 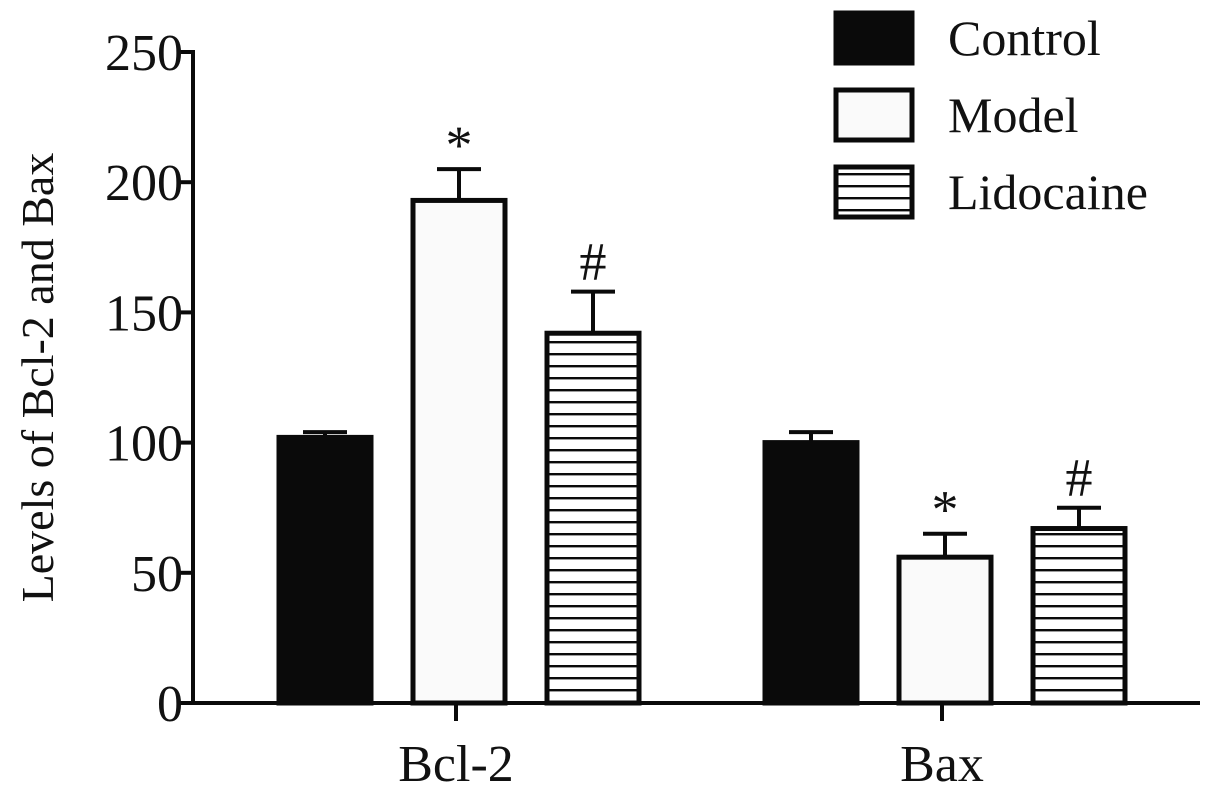 I want to click on y-tick-label: 150, so click(x=144, y=313).